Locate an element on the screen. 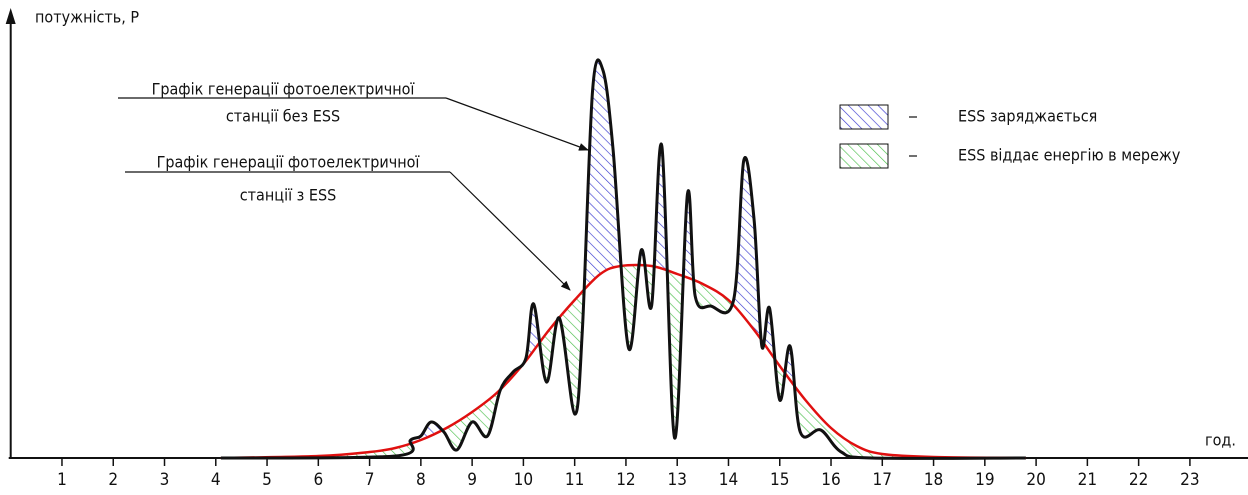 This screenshot has width=1248, height=495. x-tick-label: 22 is located at coordinates (1138, 480).